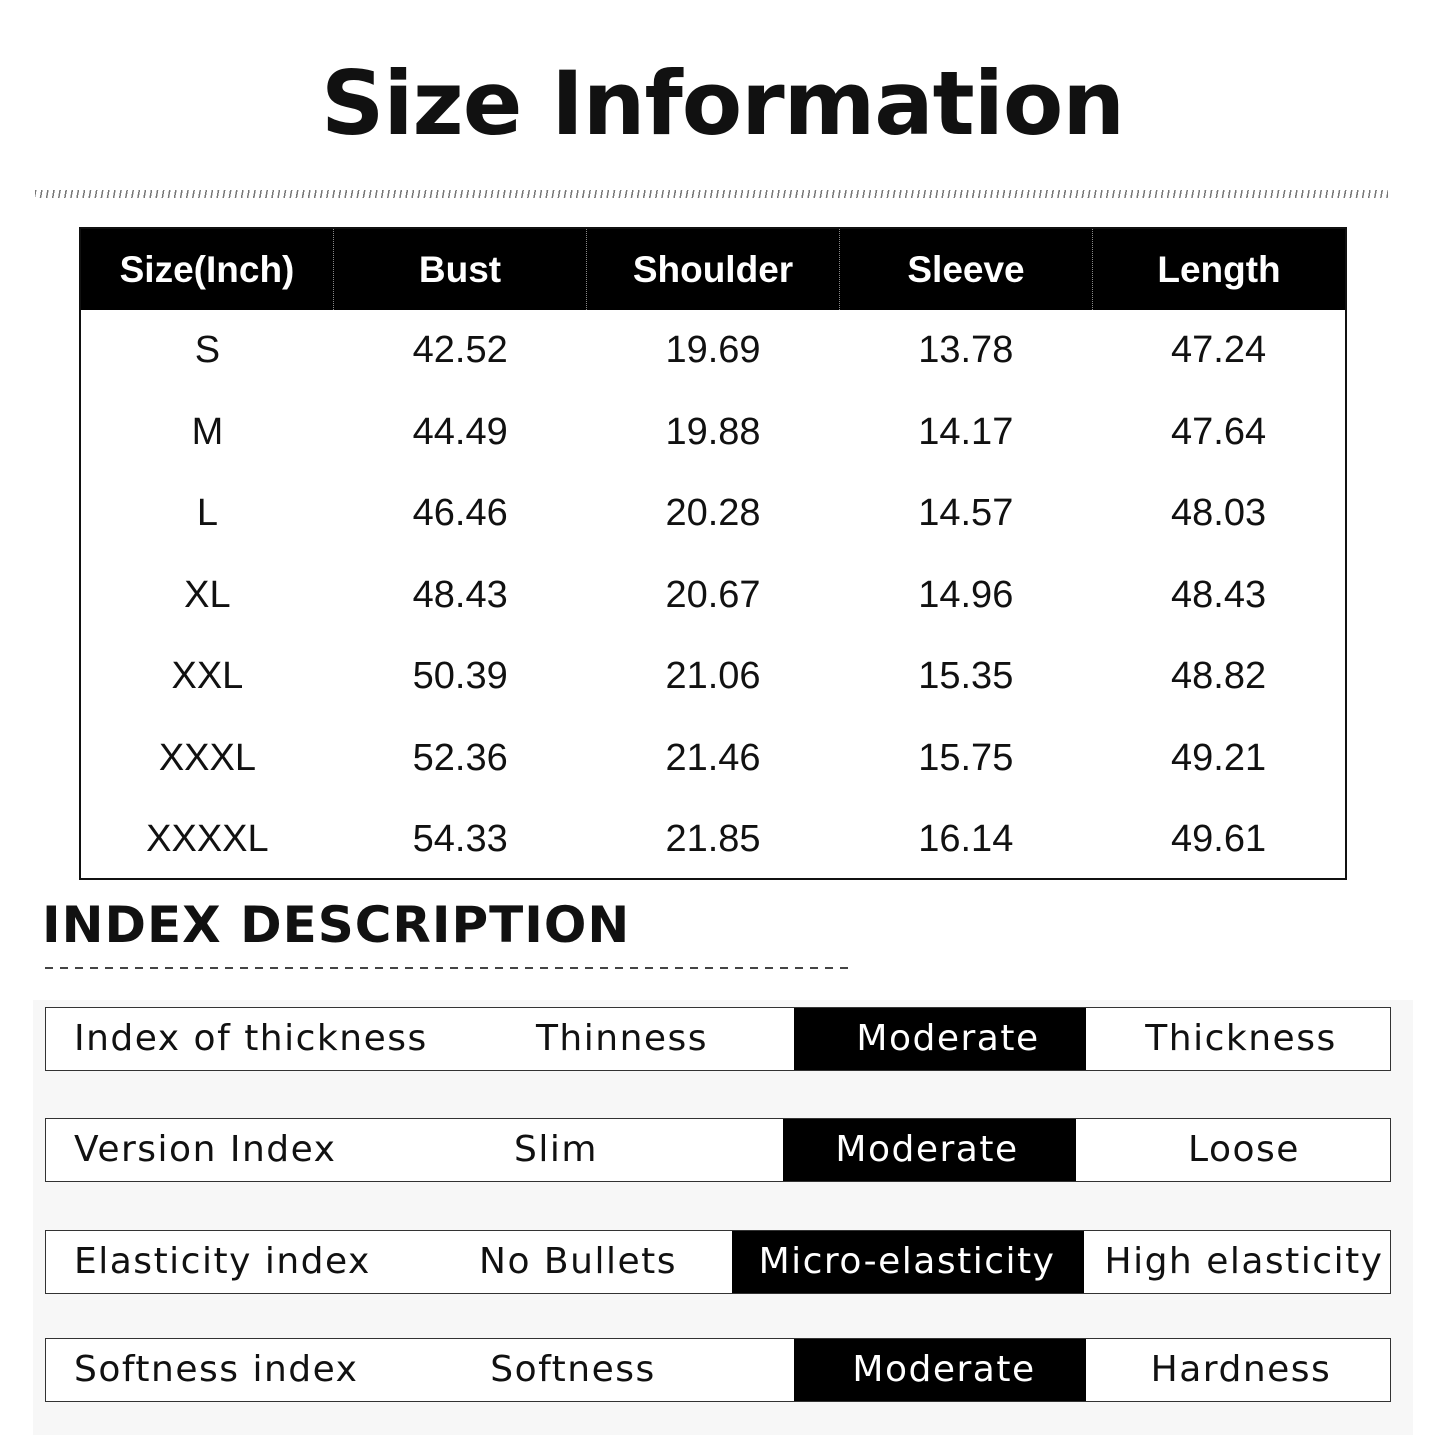  What do you see at coordinates (965, 269) in the screenshot?
I see `header-sleeve: Sleeve` at bounding box center [965, 269].